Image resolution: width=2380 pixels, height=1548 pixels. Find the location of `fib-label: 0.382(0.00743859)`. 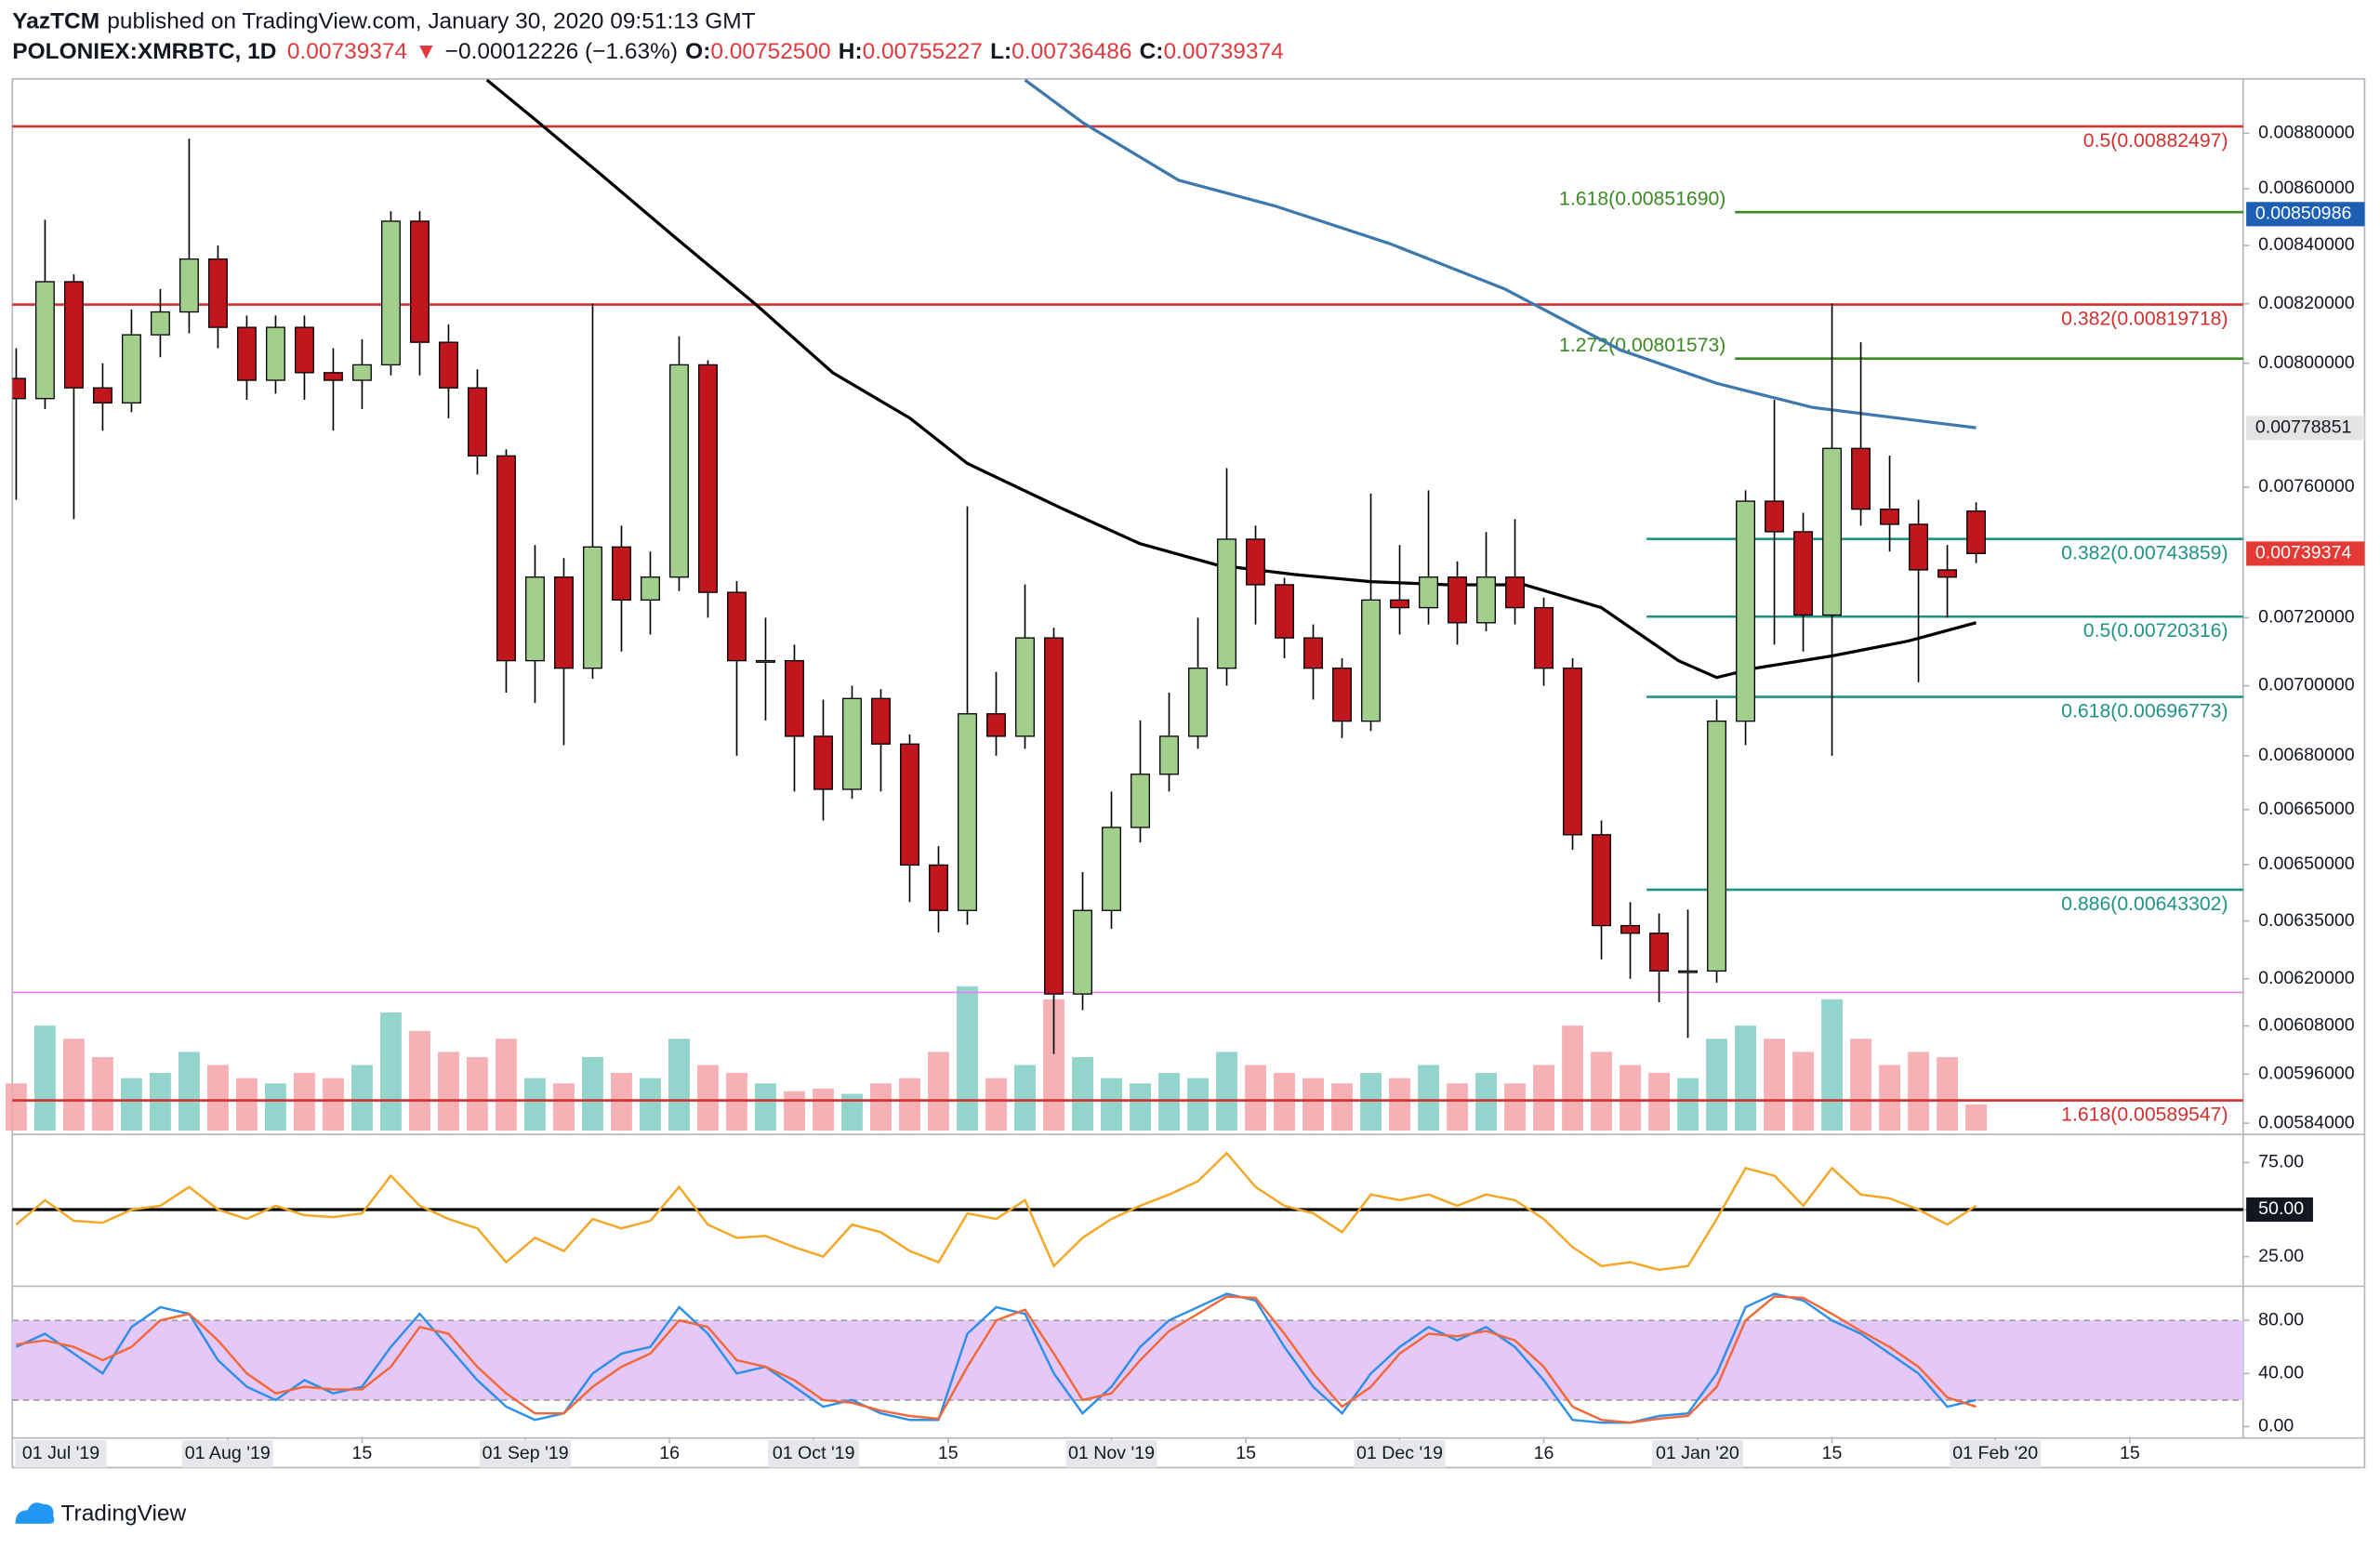

fib-label: 0.382(0.00743859) is located at coordinates (2144, 553).